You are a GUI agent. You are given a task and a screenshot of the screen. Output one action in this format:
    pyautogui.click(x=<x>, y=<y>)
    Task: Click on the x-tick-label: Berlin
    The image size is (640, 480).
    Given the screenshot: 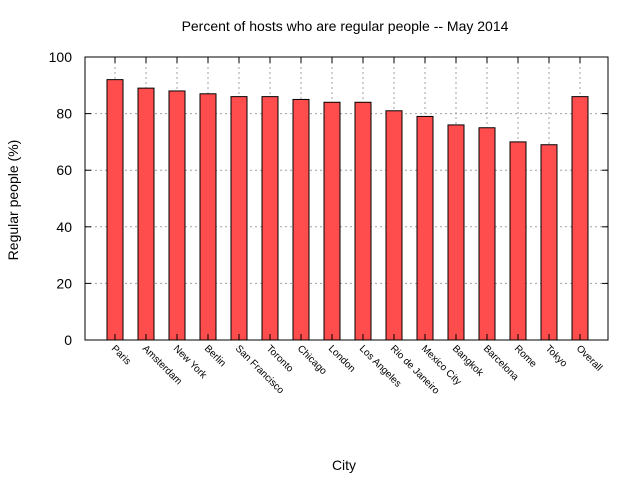 What is the action you would take?
    pyautogui.click(x=215, y=356)
    